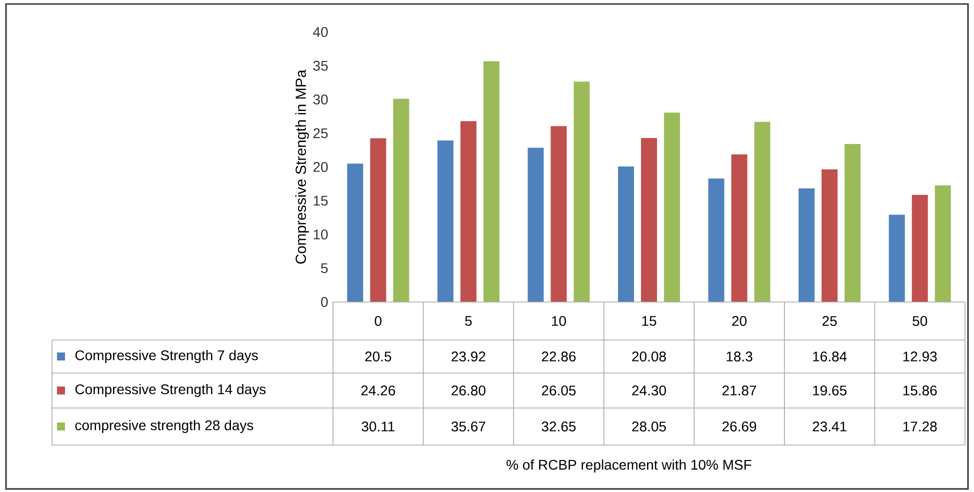 This screenshot has height=492, width=974. What do you see at coordinates (739, 427) in the screenshot?
I see `data-label: 26.69` at bounding box center [739, 427].